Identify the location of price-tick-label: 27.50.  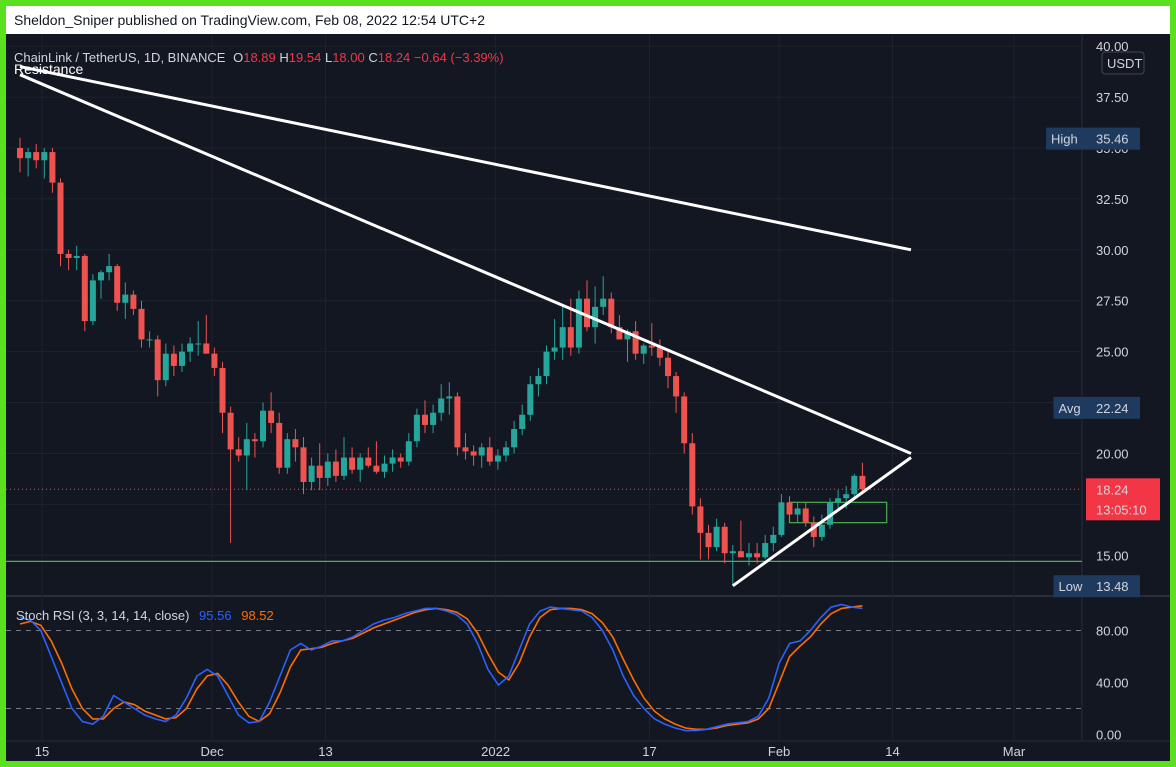
(1112, 301).